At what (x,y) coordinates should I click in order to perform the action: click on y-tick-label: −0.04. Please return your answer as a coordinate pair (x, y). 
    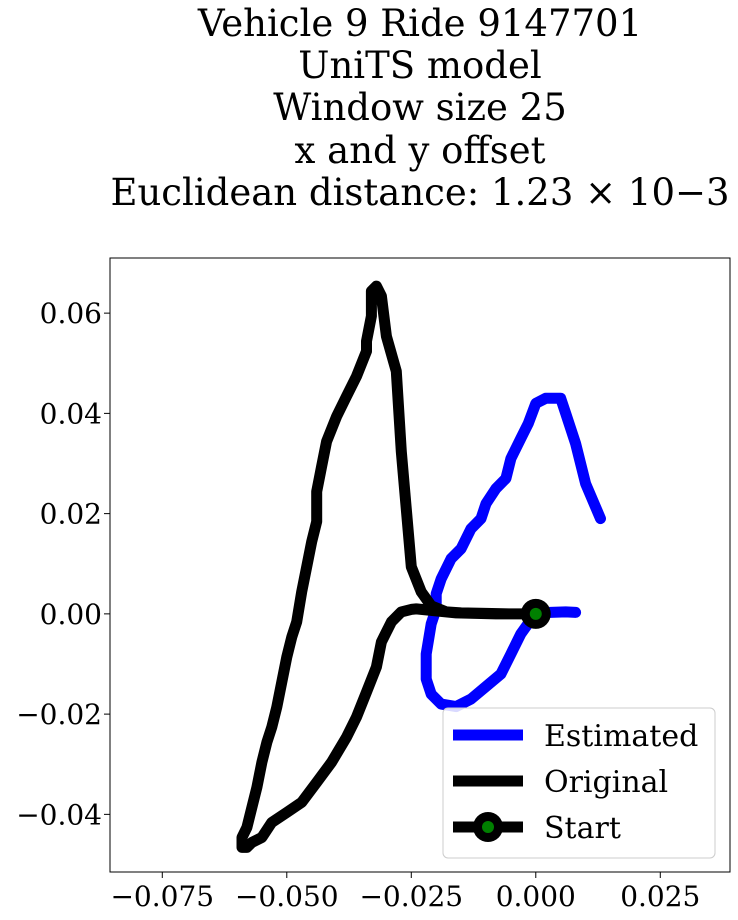
    Looking at the image, I should click on (59, 814).